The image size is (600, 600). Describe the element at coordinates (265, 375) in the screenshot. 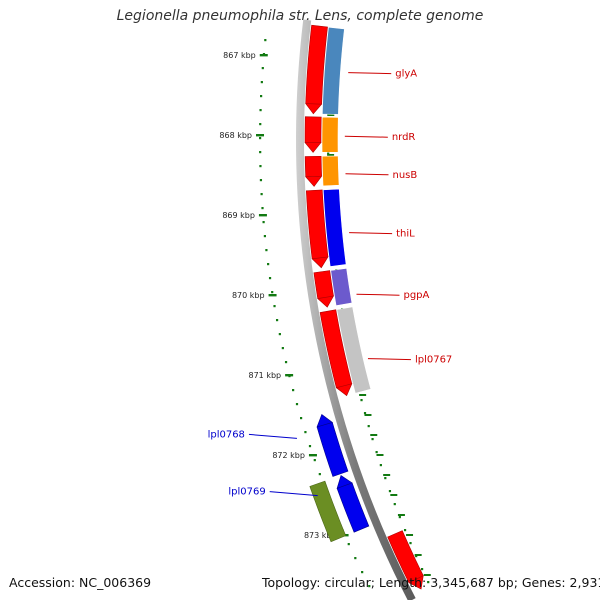

I see `kbp-tick-label: 871 kbp` at that location.